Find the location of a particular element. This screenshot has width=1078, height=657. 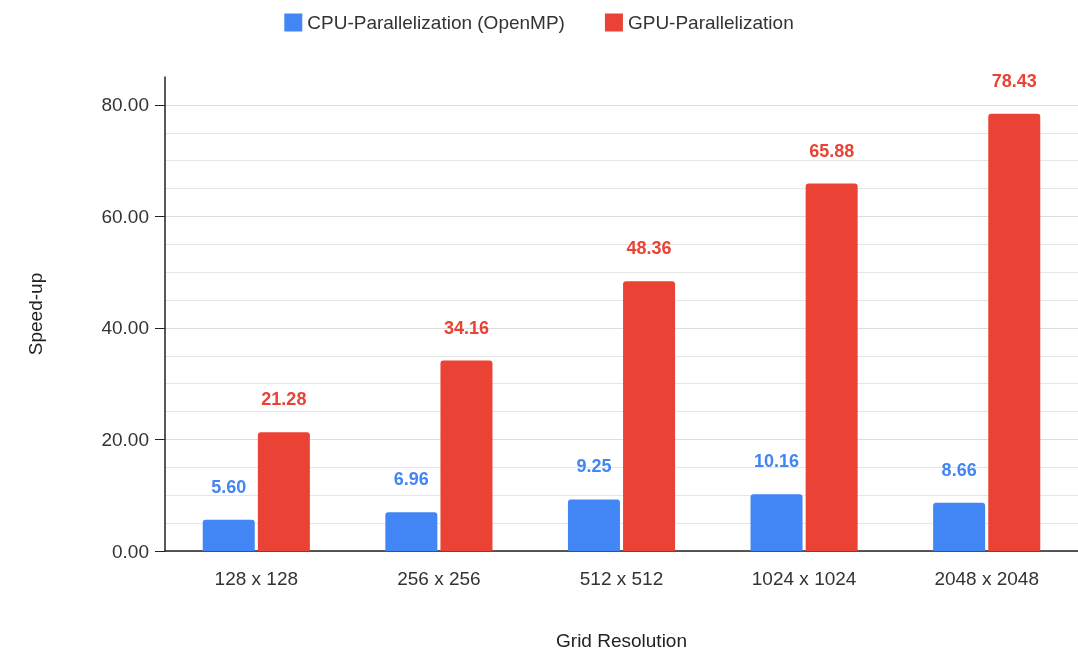

data-label: 34.16 is located at coordinates (466, 327).